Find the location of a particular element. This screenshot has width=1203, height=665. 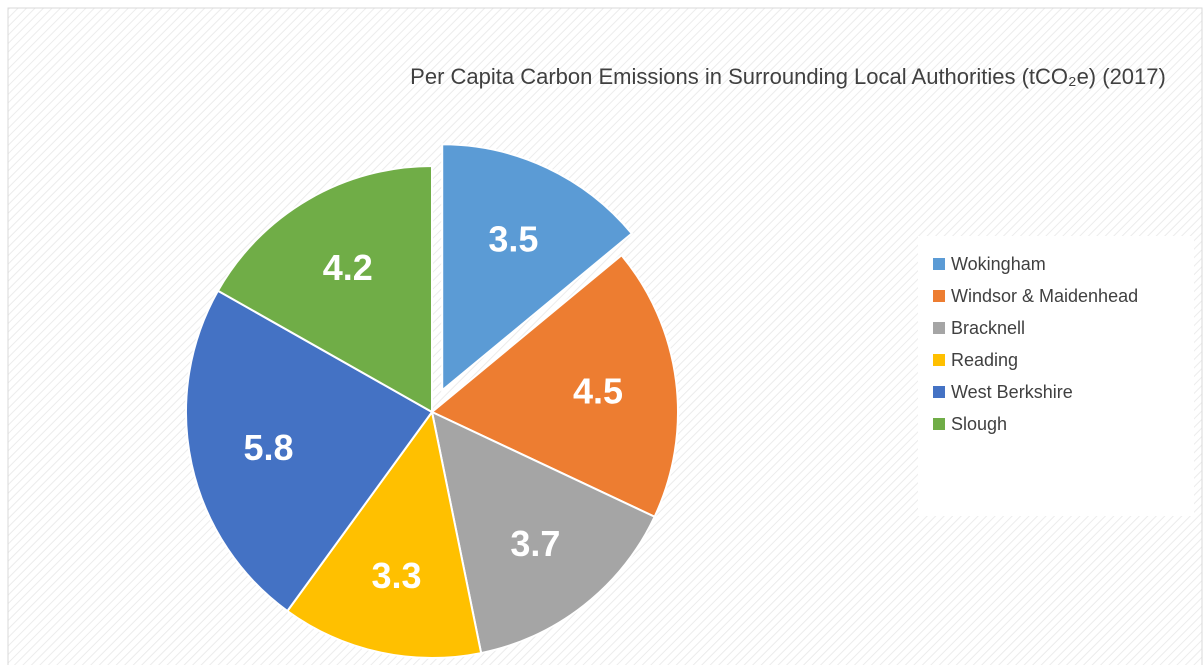

legend-label: Windsor & Maidenhead is located at coordinates (1044, 296).